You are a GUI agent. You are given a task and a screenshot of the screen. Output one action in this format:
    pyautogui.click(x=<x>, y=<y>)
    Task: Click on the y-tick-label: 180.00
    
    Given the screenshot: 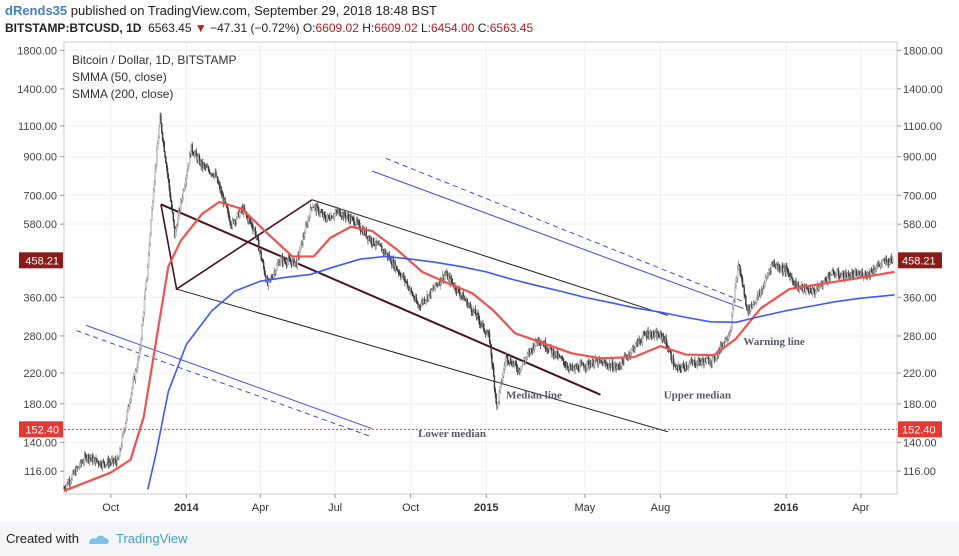 What is the action you would take?
    pyautogui.click(x=920, y=405)
    